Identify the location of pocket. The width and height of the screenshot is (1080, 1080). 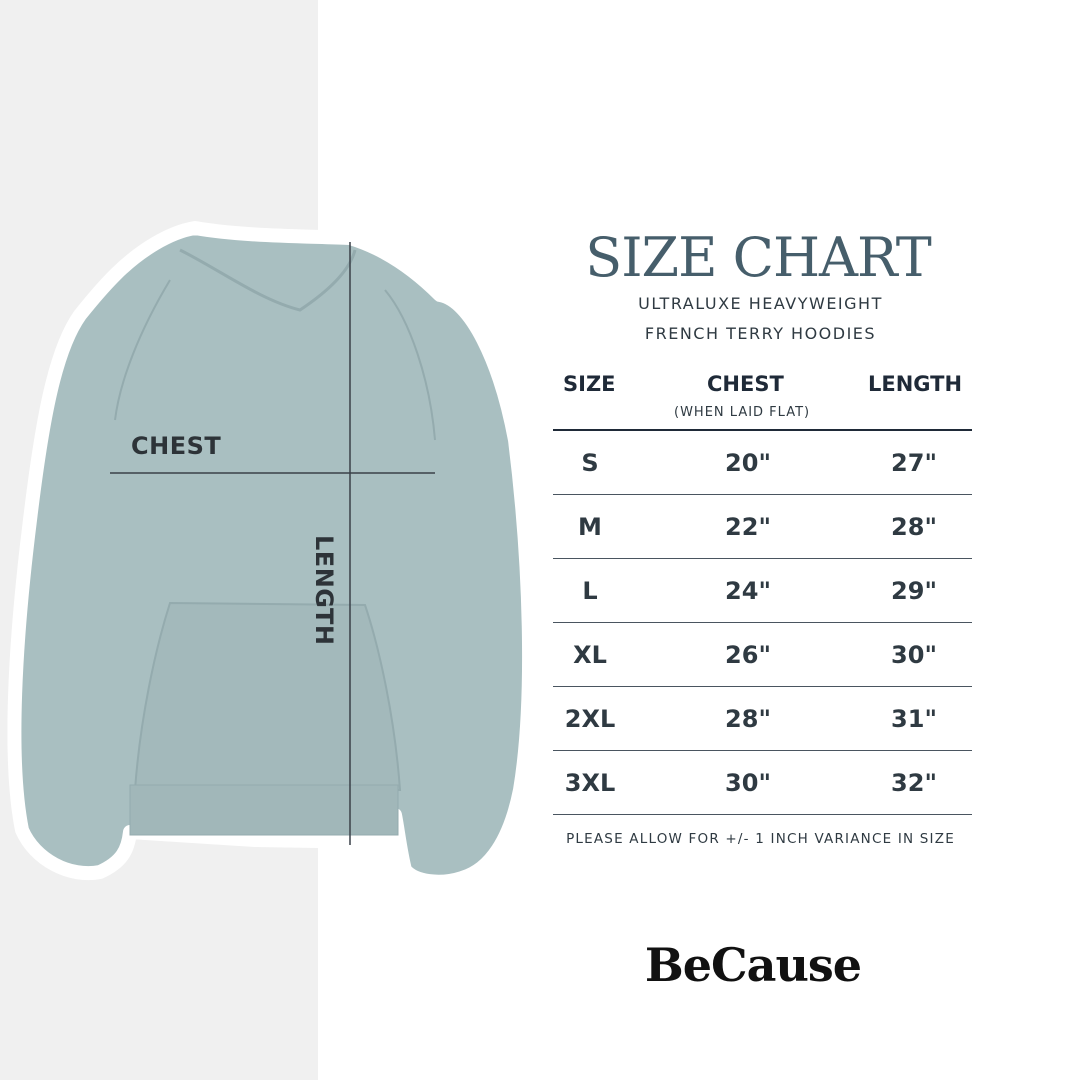
(267, 696).